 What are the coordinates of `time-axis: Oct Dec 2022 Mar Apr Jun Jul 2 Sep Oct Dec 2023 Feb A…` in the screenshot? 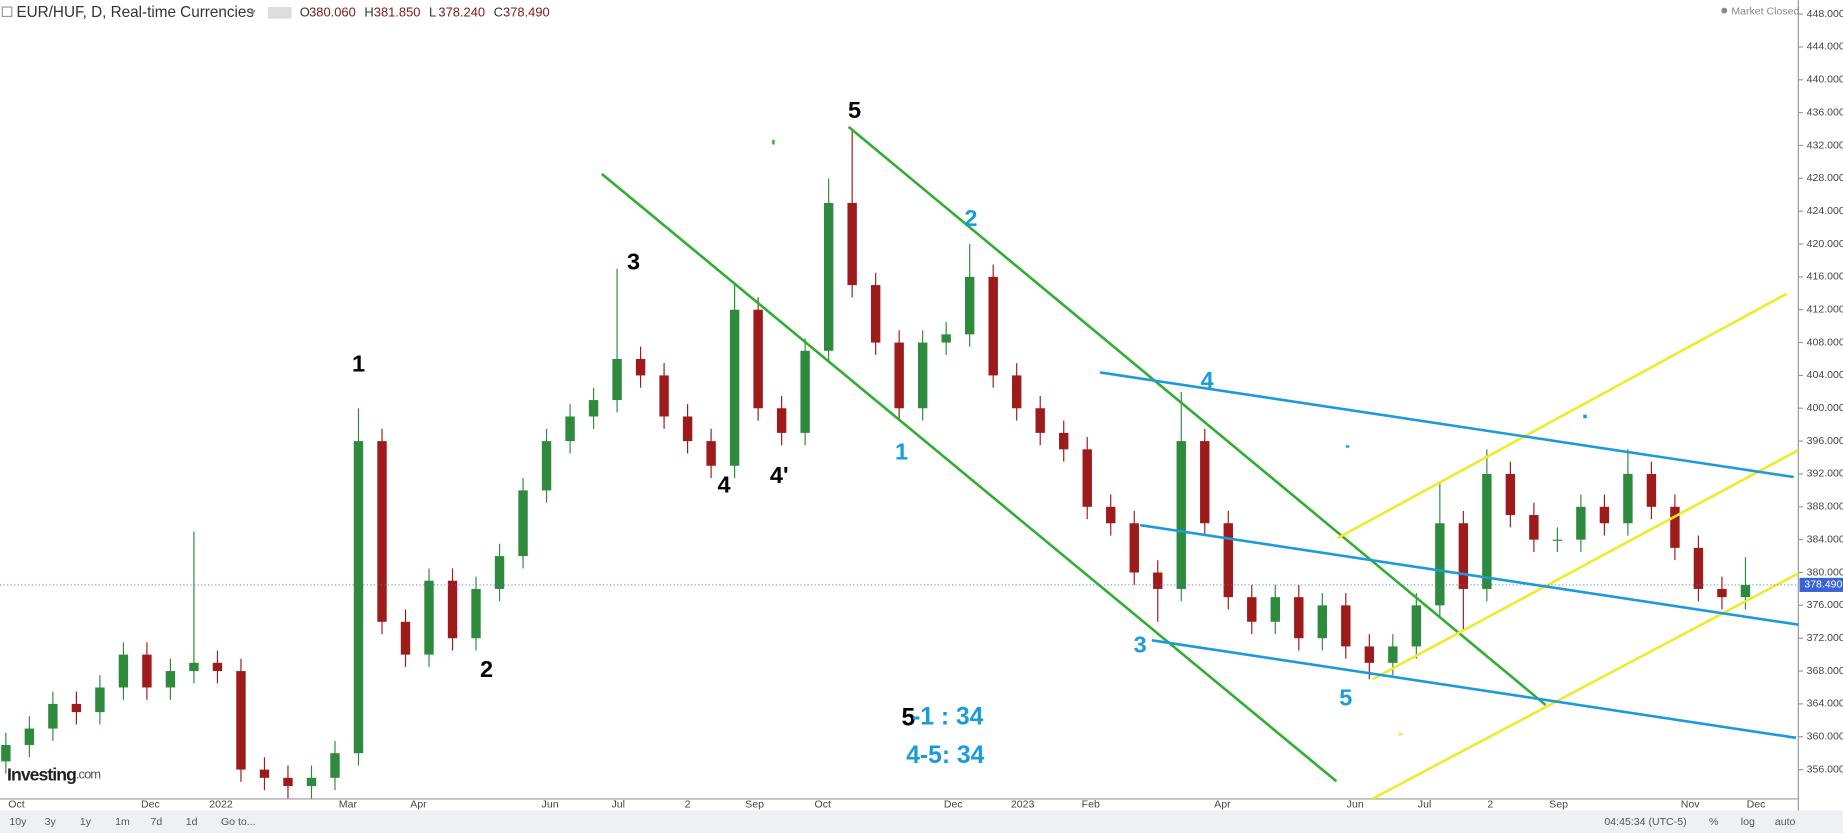 It's located at (886, 805).